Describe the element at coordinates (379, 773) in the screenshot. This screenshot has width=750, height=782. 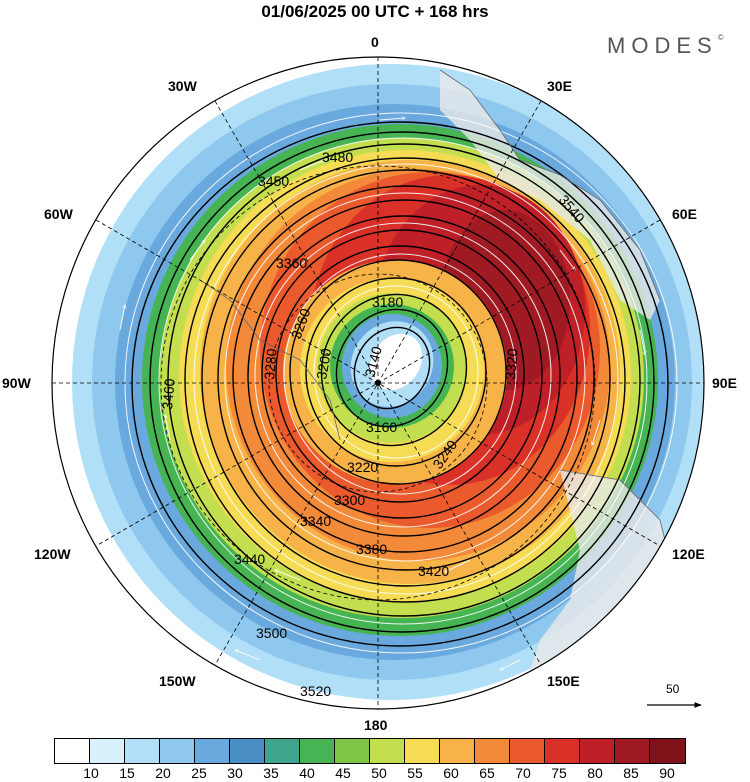
I see `colorbar-level-label: 50` at that location.